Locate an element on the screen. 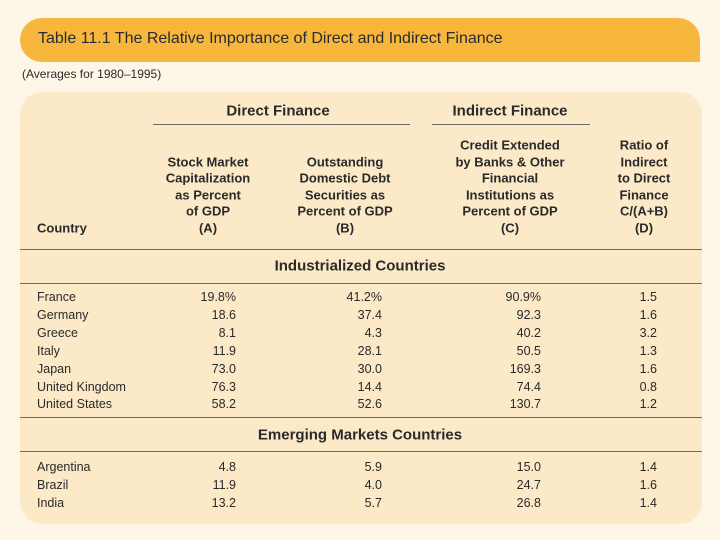 This screenshot has width=720, height=540. table-cell: 130.7 is located at coordinates (525, 404).